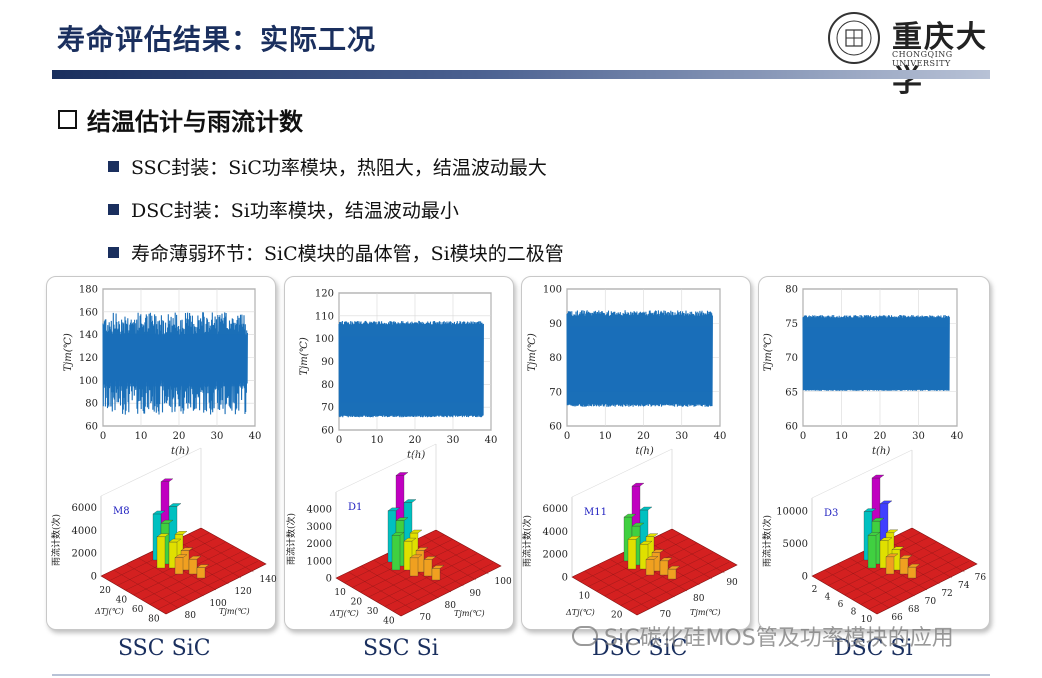 The image size is (1042, 678). What do you see at coordinates (319, 527) in the screenshot?
I see `z-tick-label: 3000` at bounding box center [319, 527].